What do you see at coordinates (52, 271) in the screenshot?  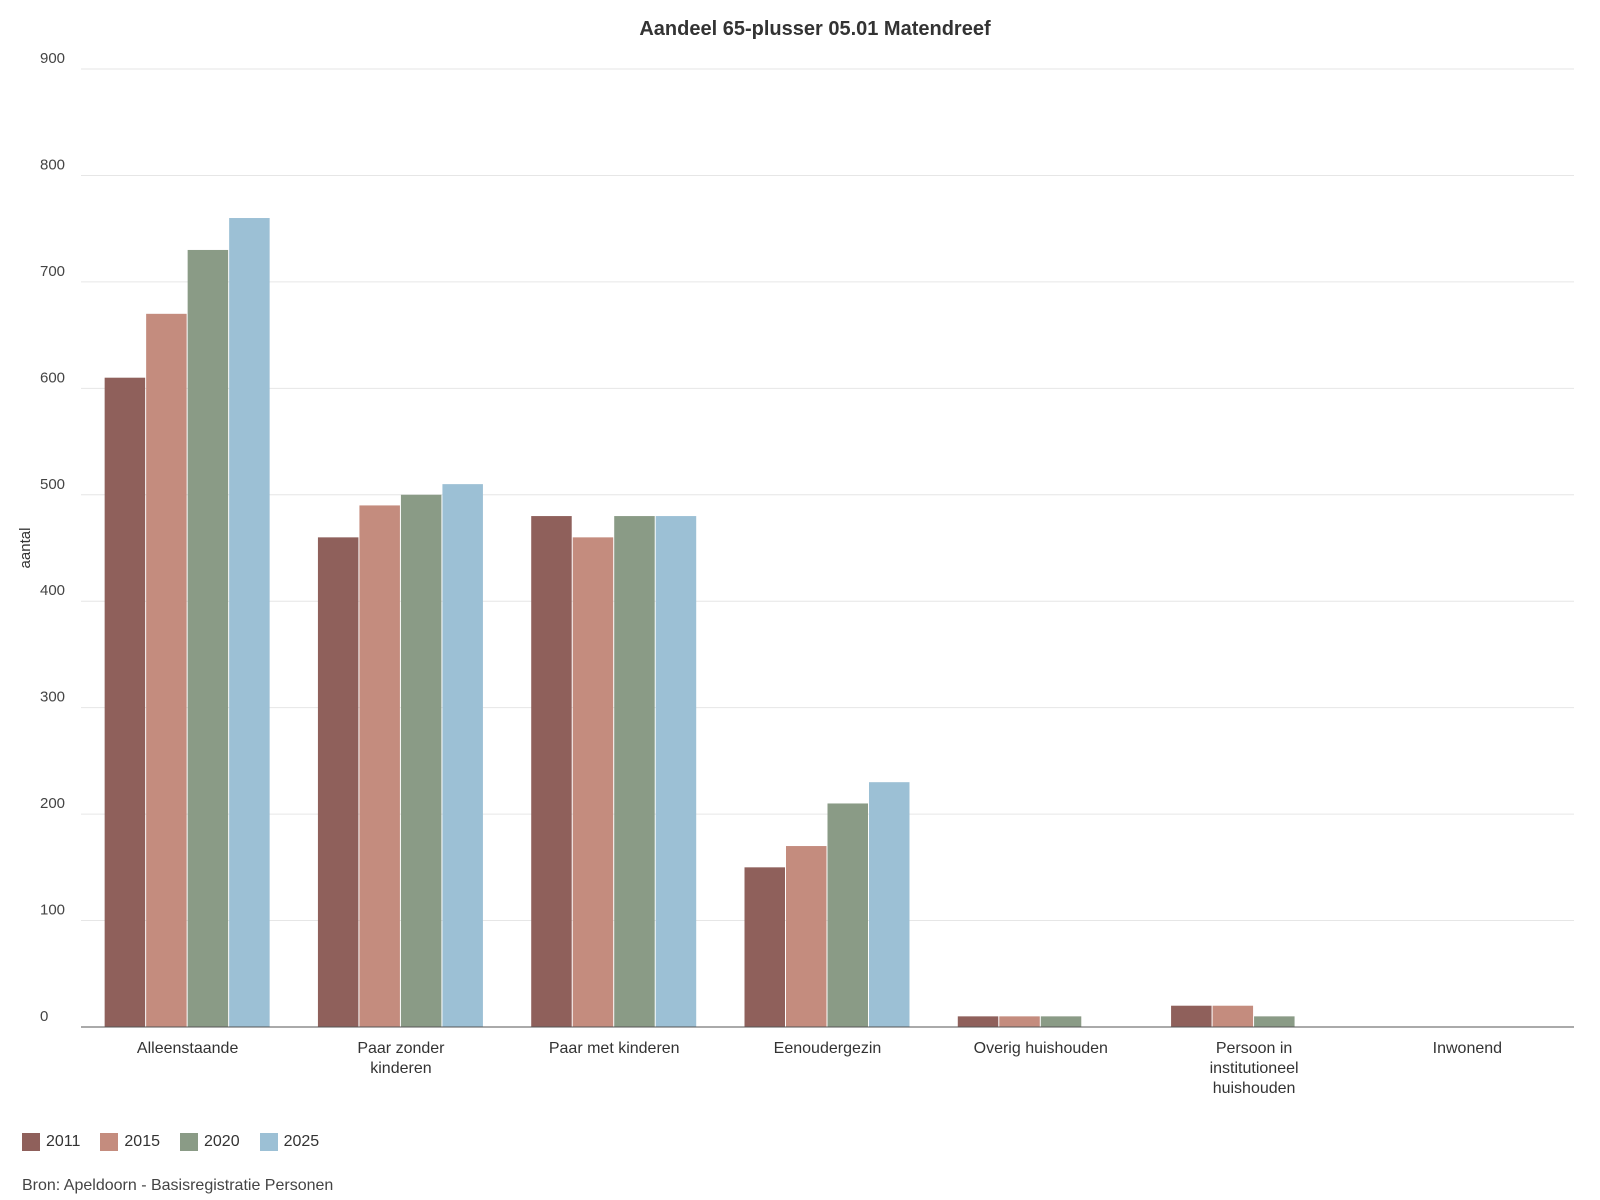 I see `y-tick-label: 700` at bounding box center [52, 271].